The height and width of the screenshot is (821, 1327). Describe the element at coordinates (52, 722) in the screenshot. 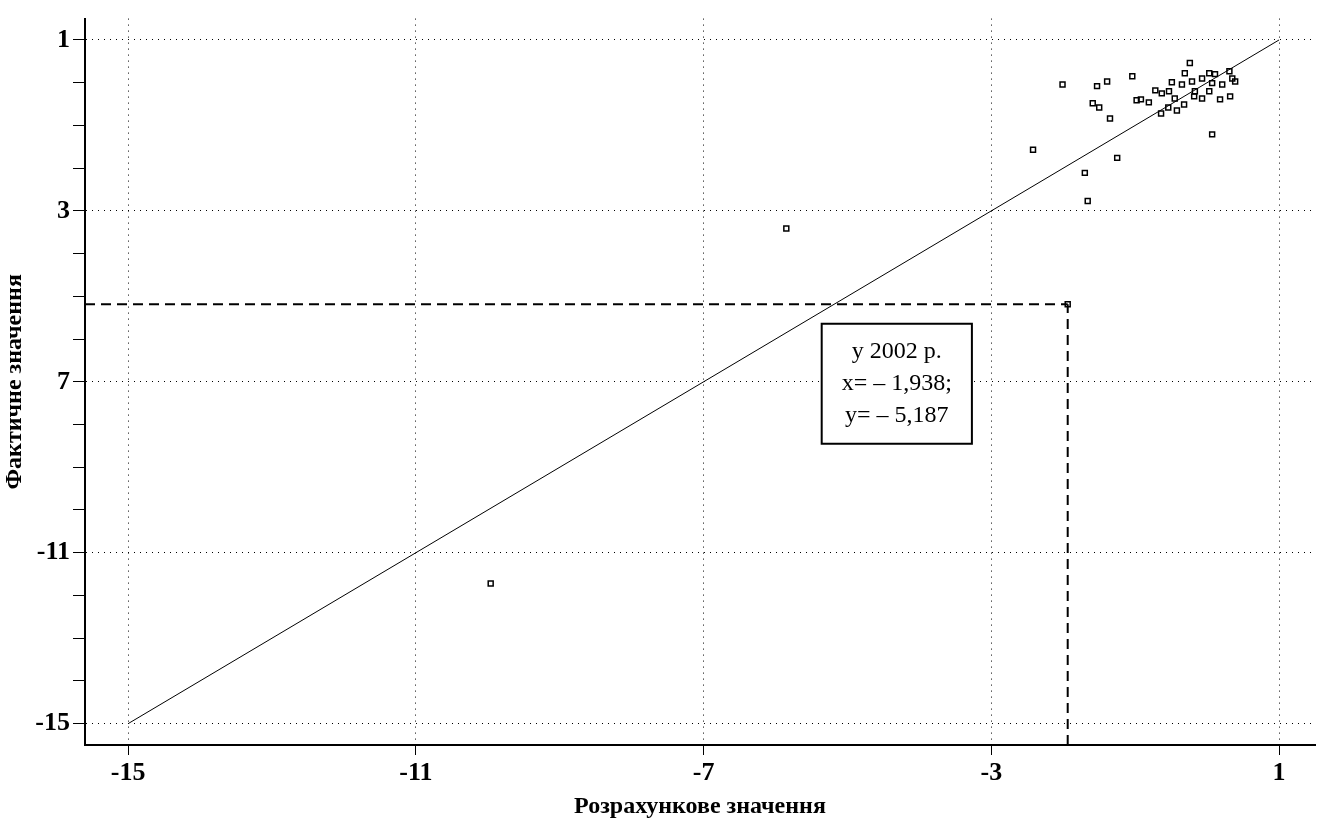

I see `y-tick-label: -15` at that location.